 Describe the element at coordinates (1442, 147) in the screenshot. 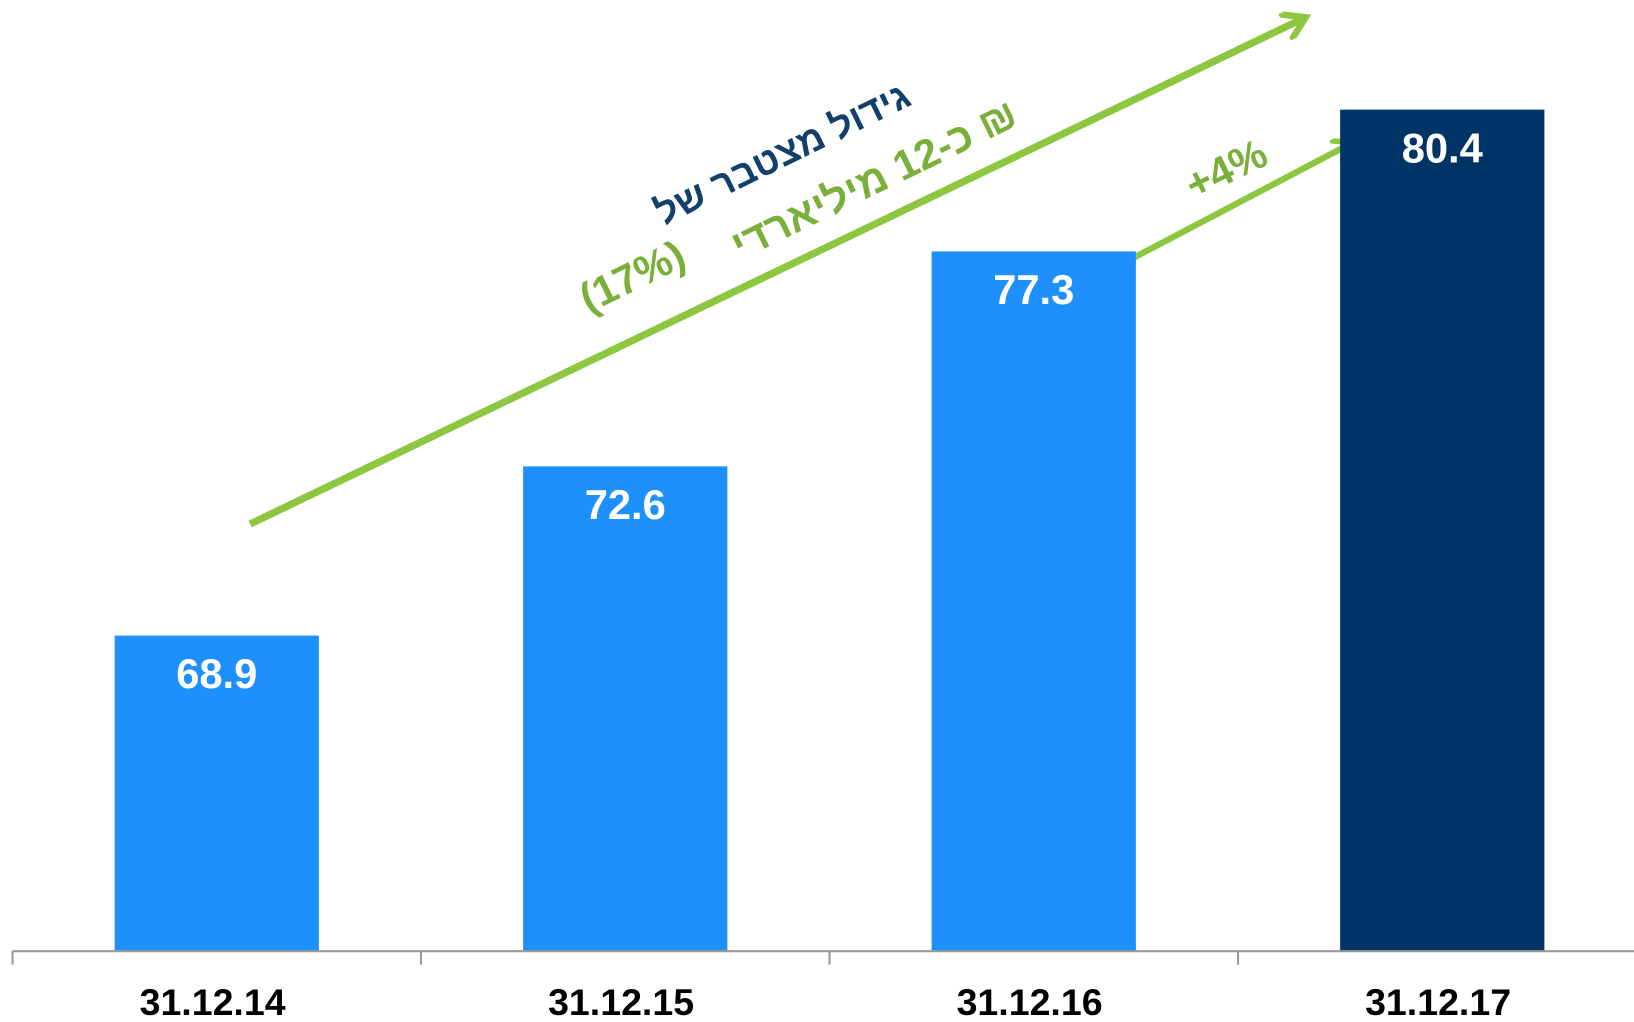

I see `value-label: 80.4` at that location.